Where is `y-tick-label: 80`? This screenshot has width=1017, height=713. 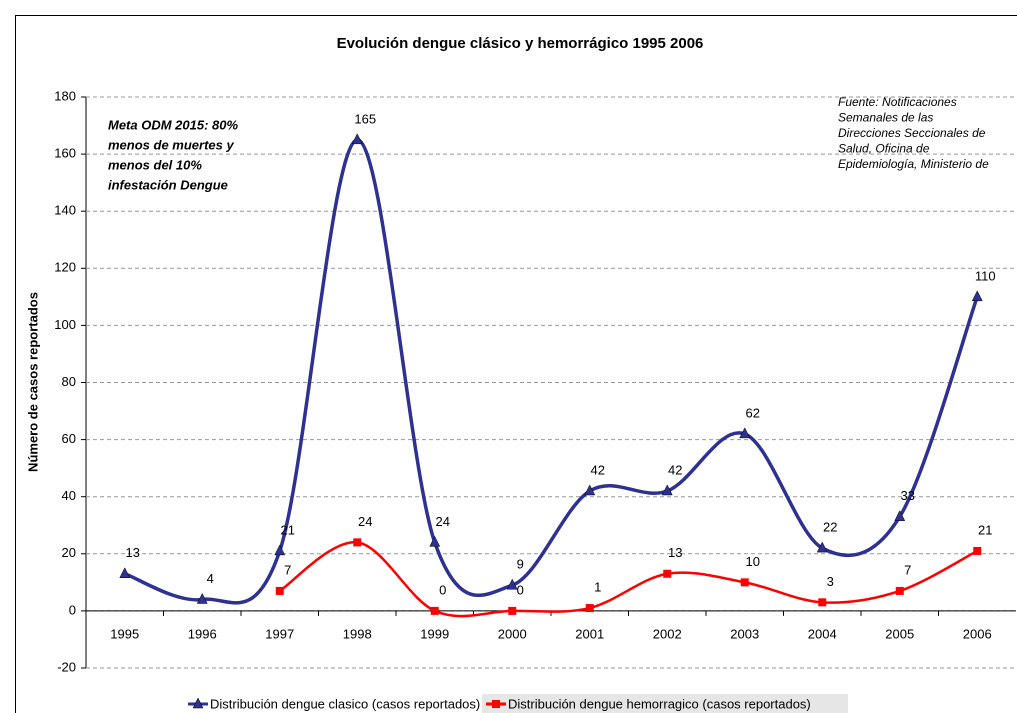 y-tick-label: 80 is located at coordinates (69, 381).